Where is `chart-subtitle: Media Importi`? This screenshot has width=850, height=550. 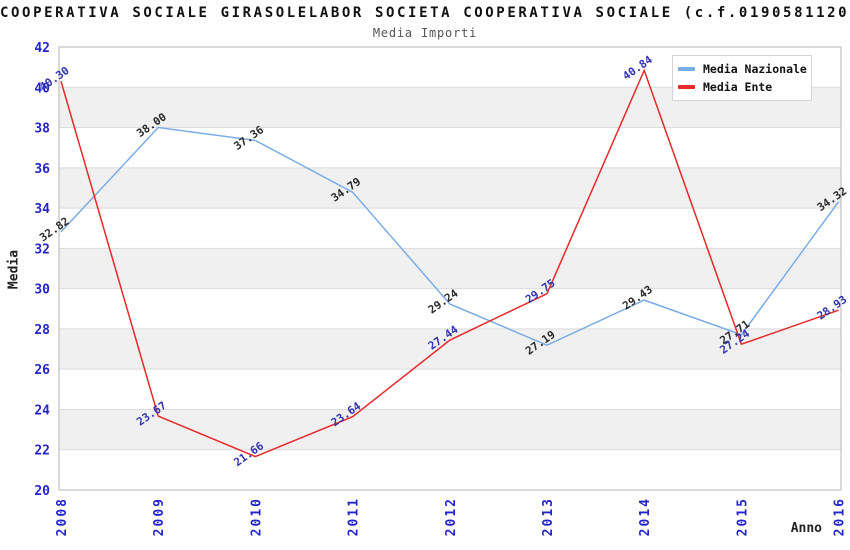
chart-subtitle: Media Importi is located at coordinates (425, 33).